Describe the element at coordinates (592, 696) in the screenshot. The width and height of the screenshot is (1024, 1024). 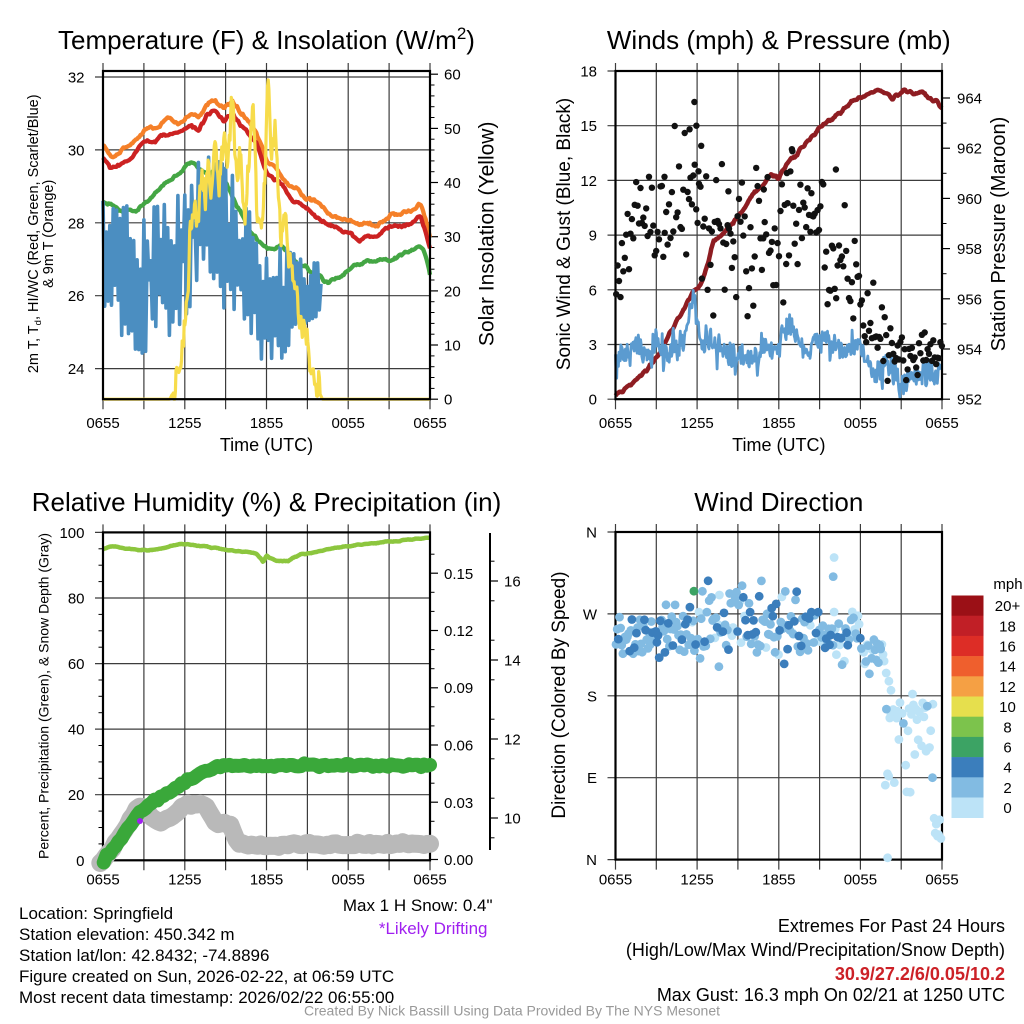
I see `svg-text: S` at that location.